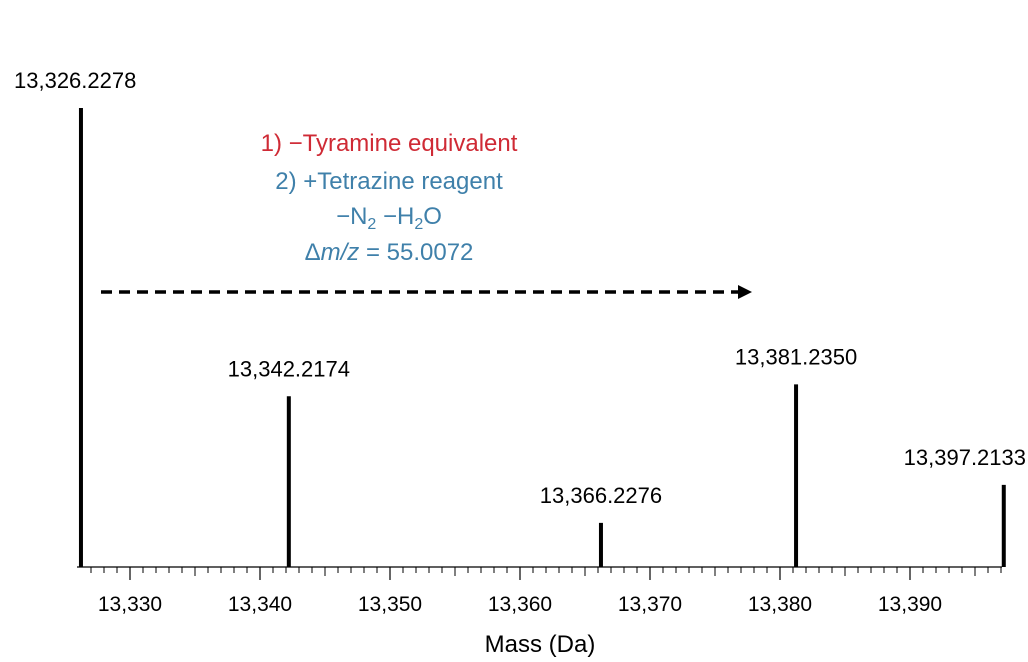 Image resolution: width=1028 pixels, height=662 pixels. I want to click on annotation-step2: 2) +Tetrazine reagent, so click(389, 181).